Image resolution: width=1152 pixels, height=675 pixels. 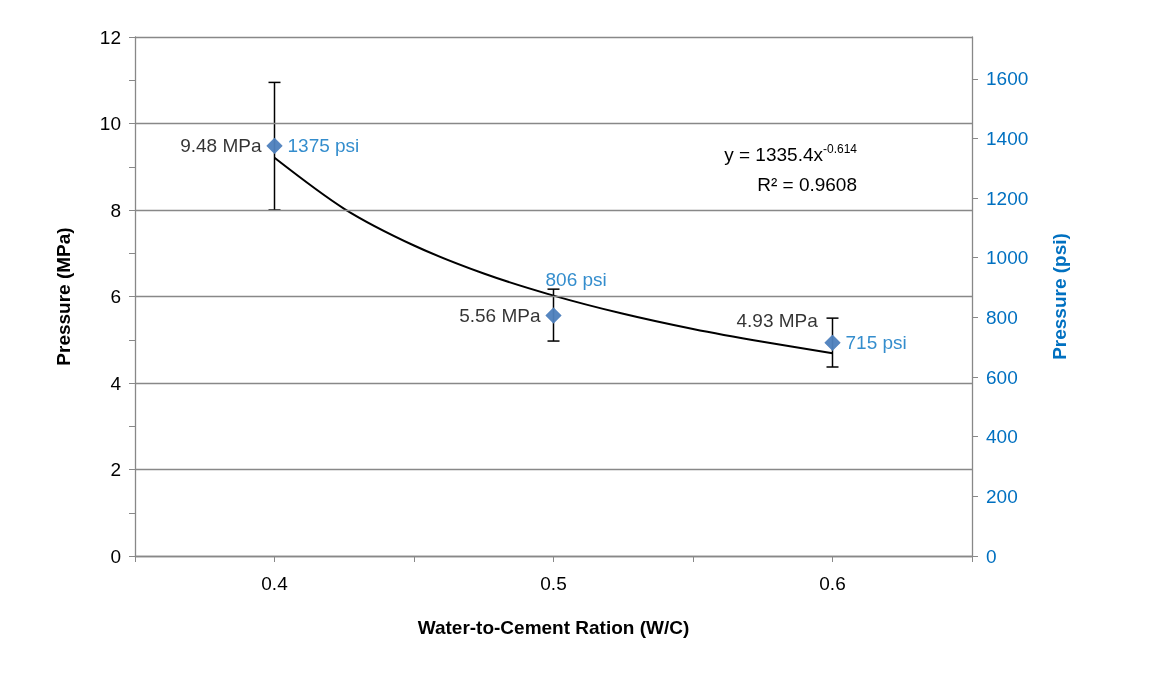 I want to click on x-tick-label: 0.6, so click(x=832, y=583).